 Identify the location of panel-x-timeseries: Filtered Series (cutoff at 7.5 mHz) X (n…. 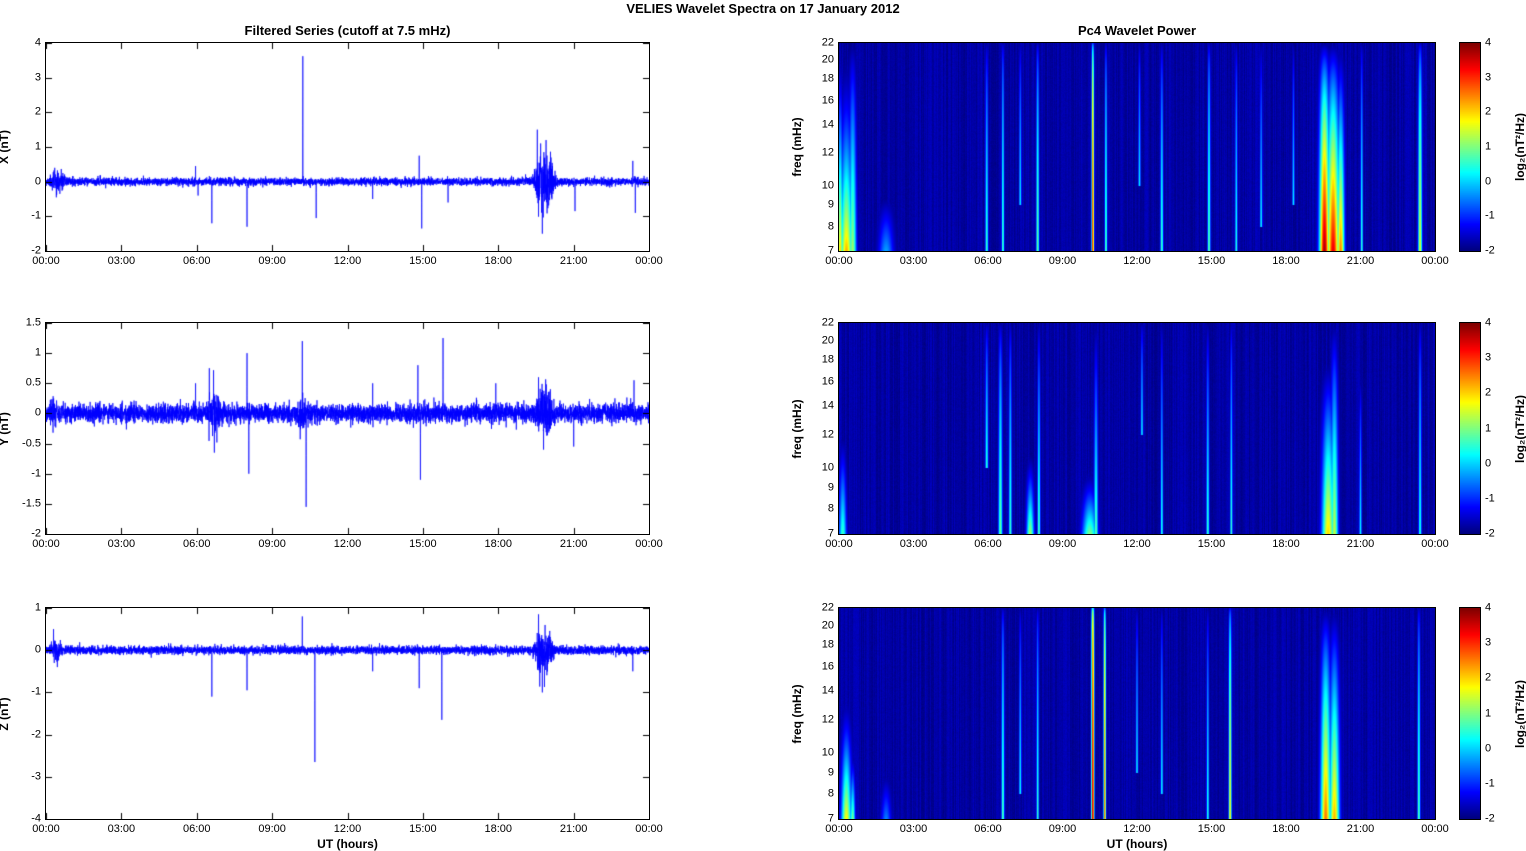
(331, 145).